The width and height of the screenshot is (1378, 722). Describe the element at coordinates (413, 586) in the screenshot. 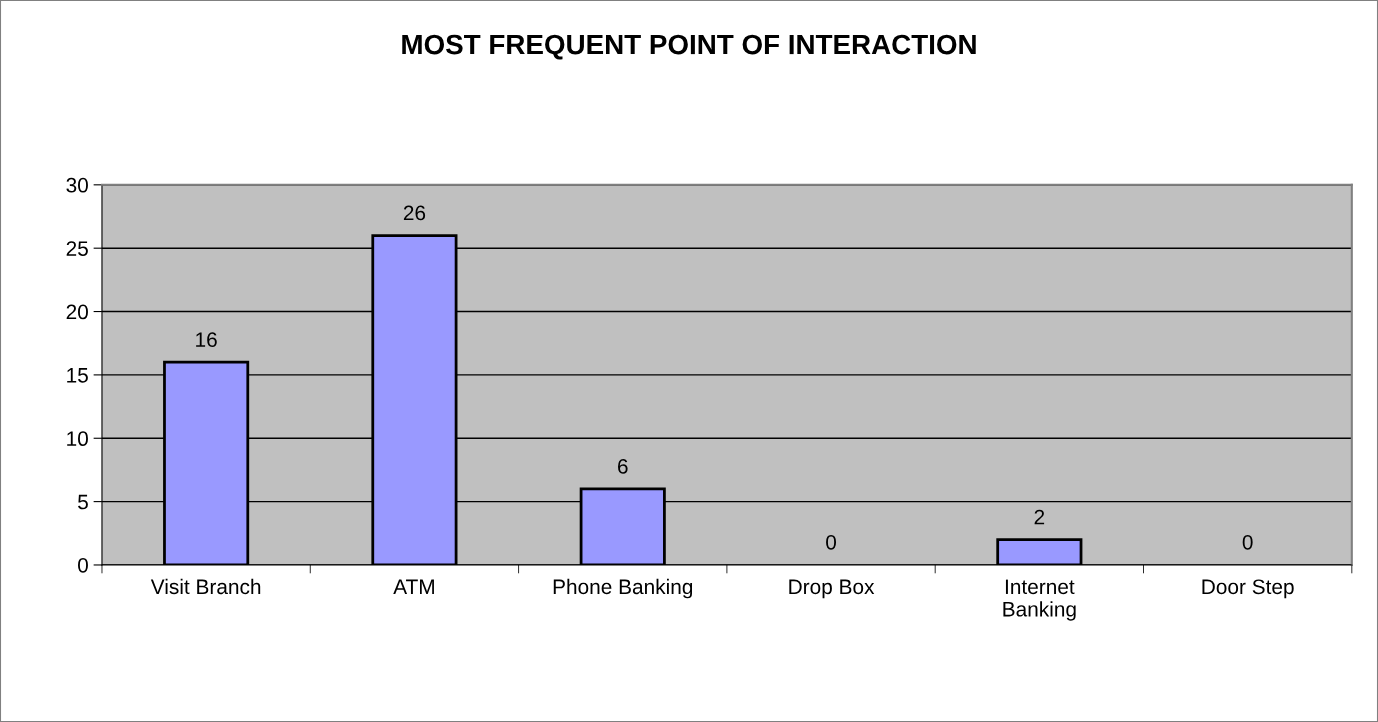

I see `x-tick-label: ATM` at that location.